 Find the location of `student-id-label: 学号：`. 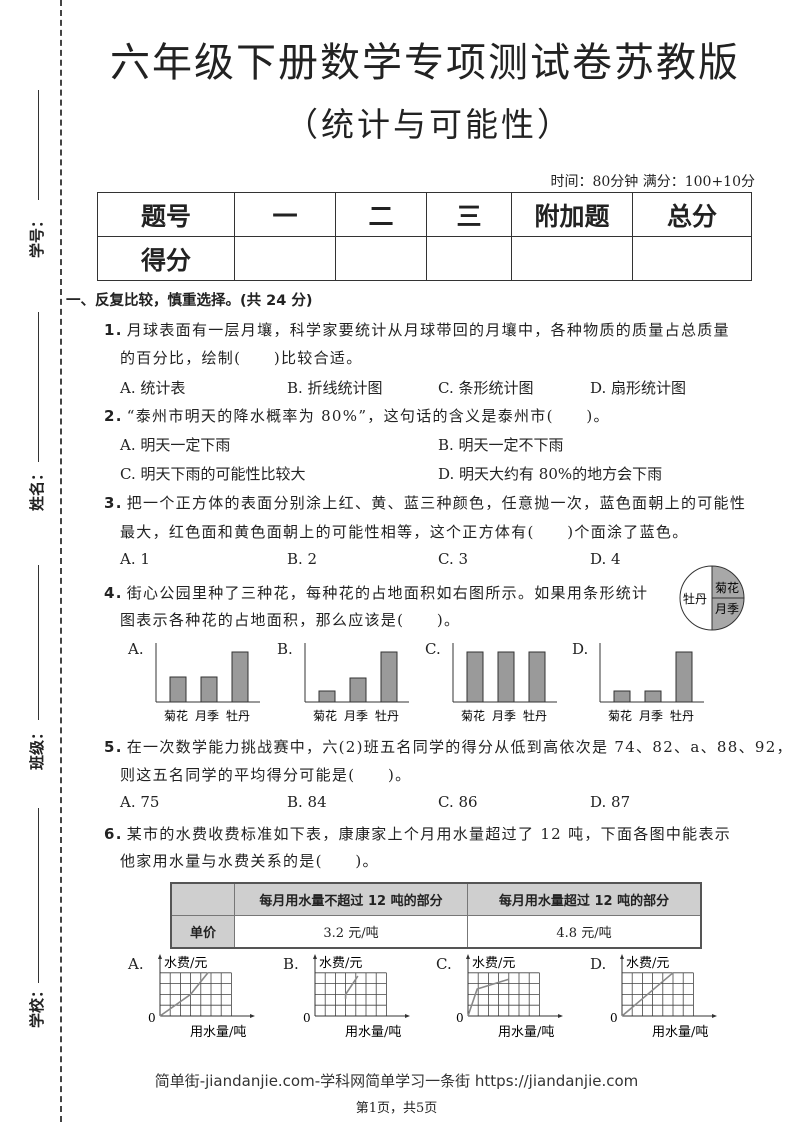

student-id-label: 学号： is located at coordinates (37, 235).